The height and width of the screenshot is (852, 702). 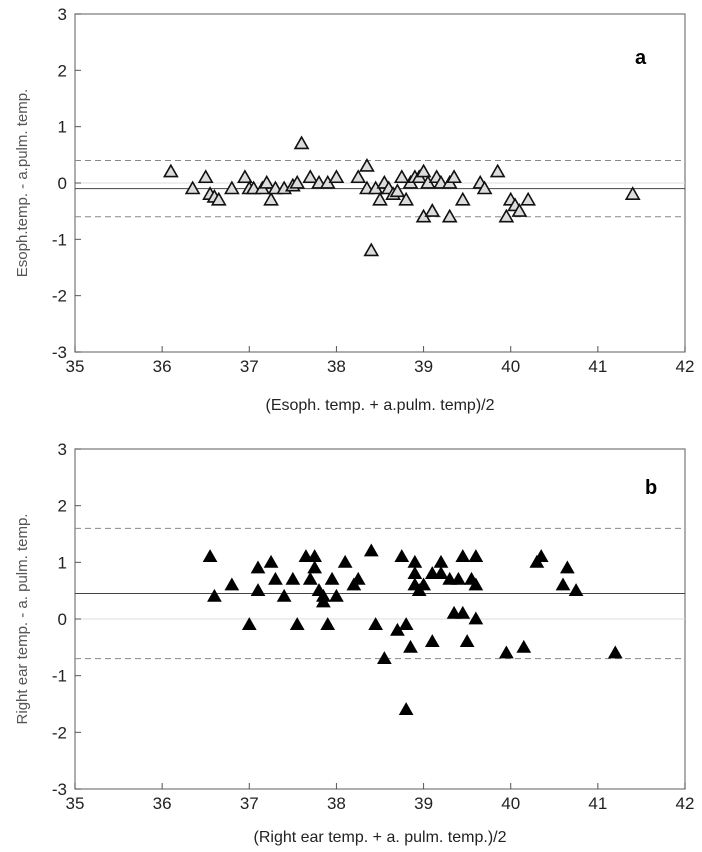 What do you see at coordinates (380, 405) in the screenshot?
I see `x-axis-label-a: (Esoph. temp. + a.pulm. temp)/2` at bounding box center [380, 405].